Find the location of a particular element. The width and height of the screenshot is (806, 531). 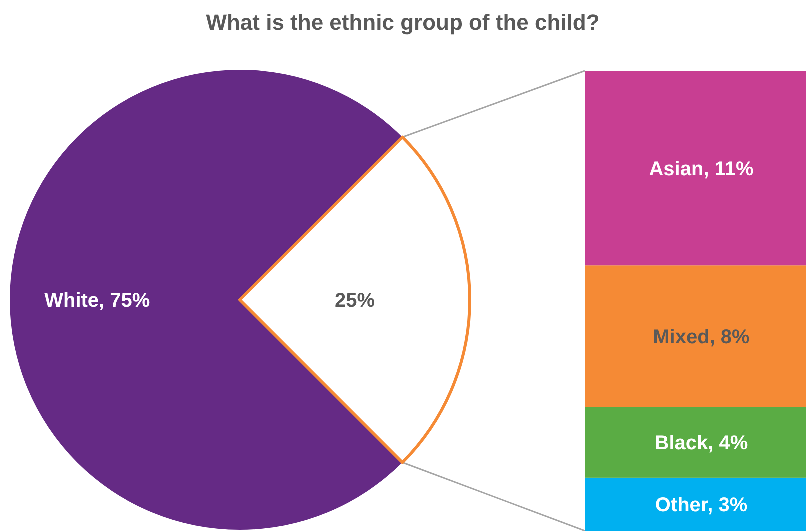

data-label: Asian, 11% is located at coordinates (701, 169).